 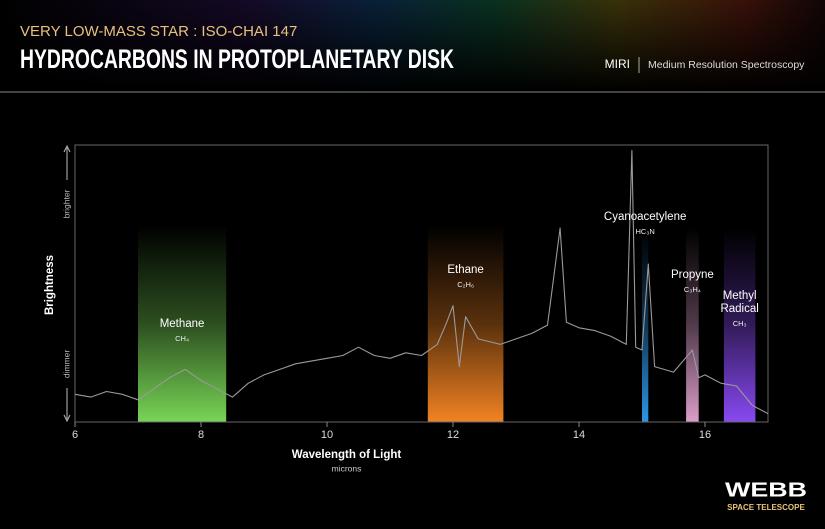 I want to click on logo-tagline: SPACE TELESCOPE, so click(x=766, y=507).